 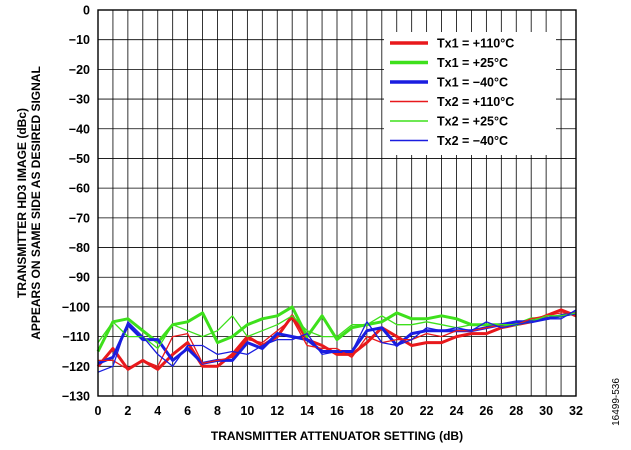 I want to click on legend-background, so click(x=470, y=93).